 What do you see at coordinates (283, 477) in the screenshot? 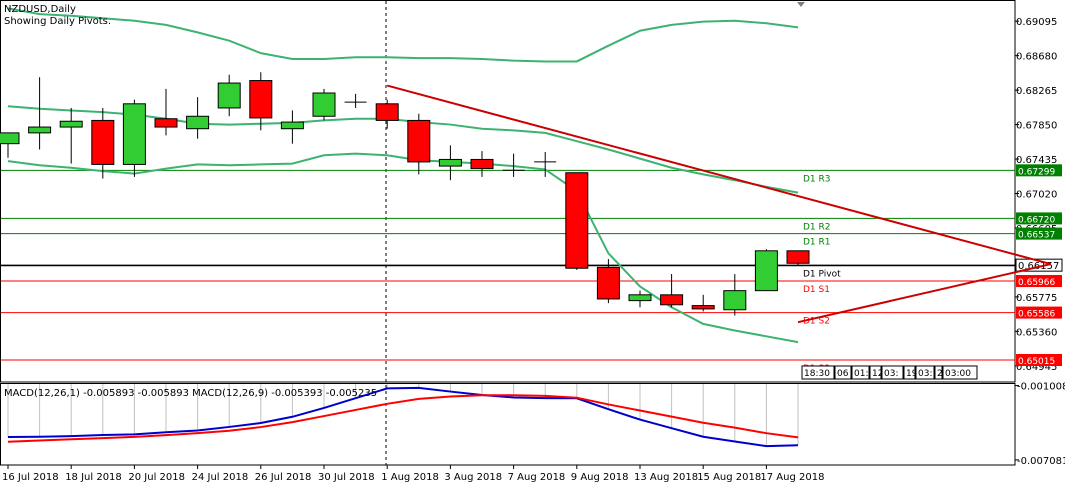
I see `x-tick-label: 26 Jul 2018` at bounding box center [283, 477].